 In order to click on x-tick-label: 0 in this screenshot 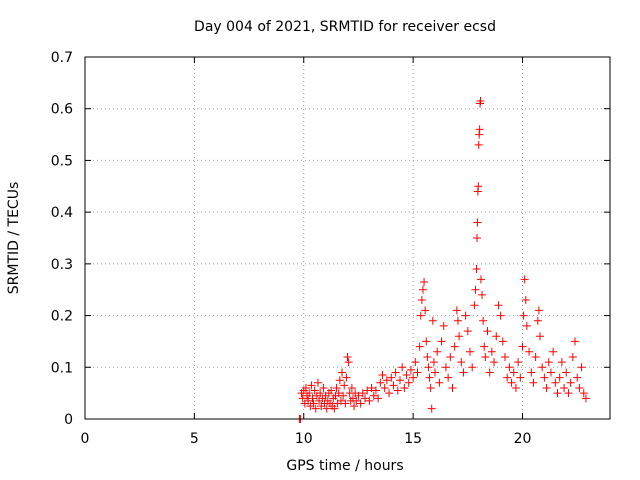, I will do `click(85, 439)`.